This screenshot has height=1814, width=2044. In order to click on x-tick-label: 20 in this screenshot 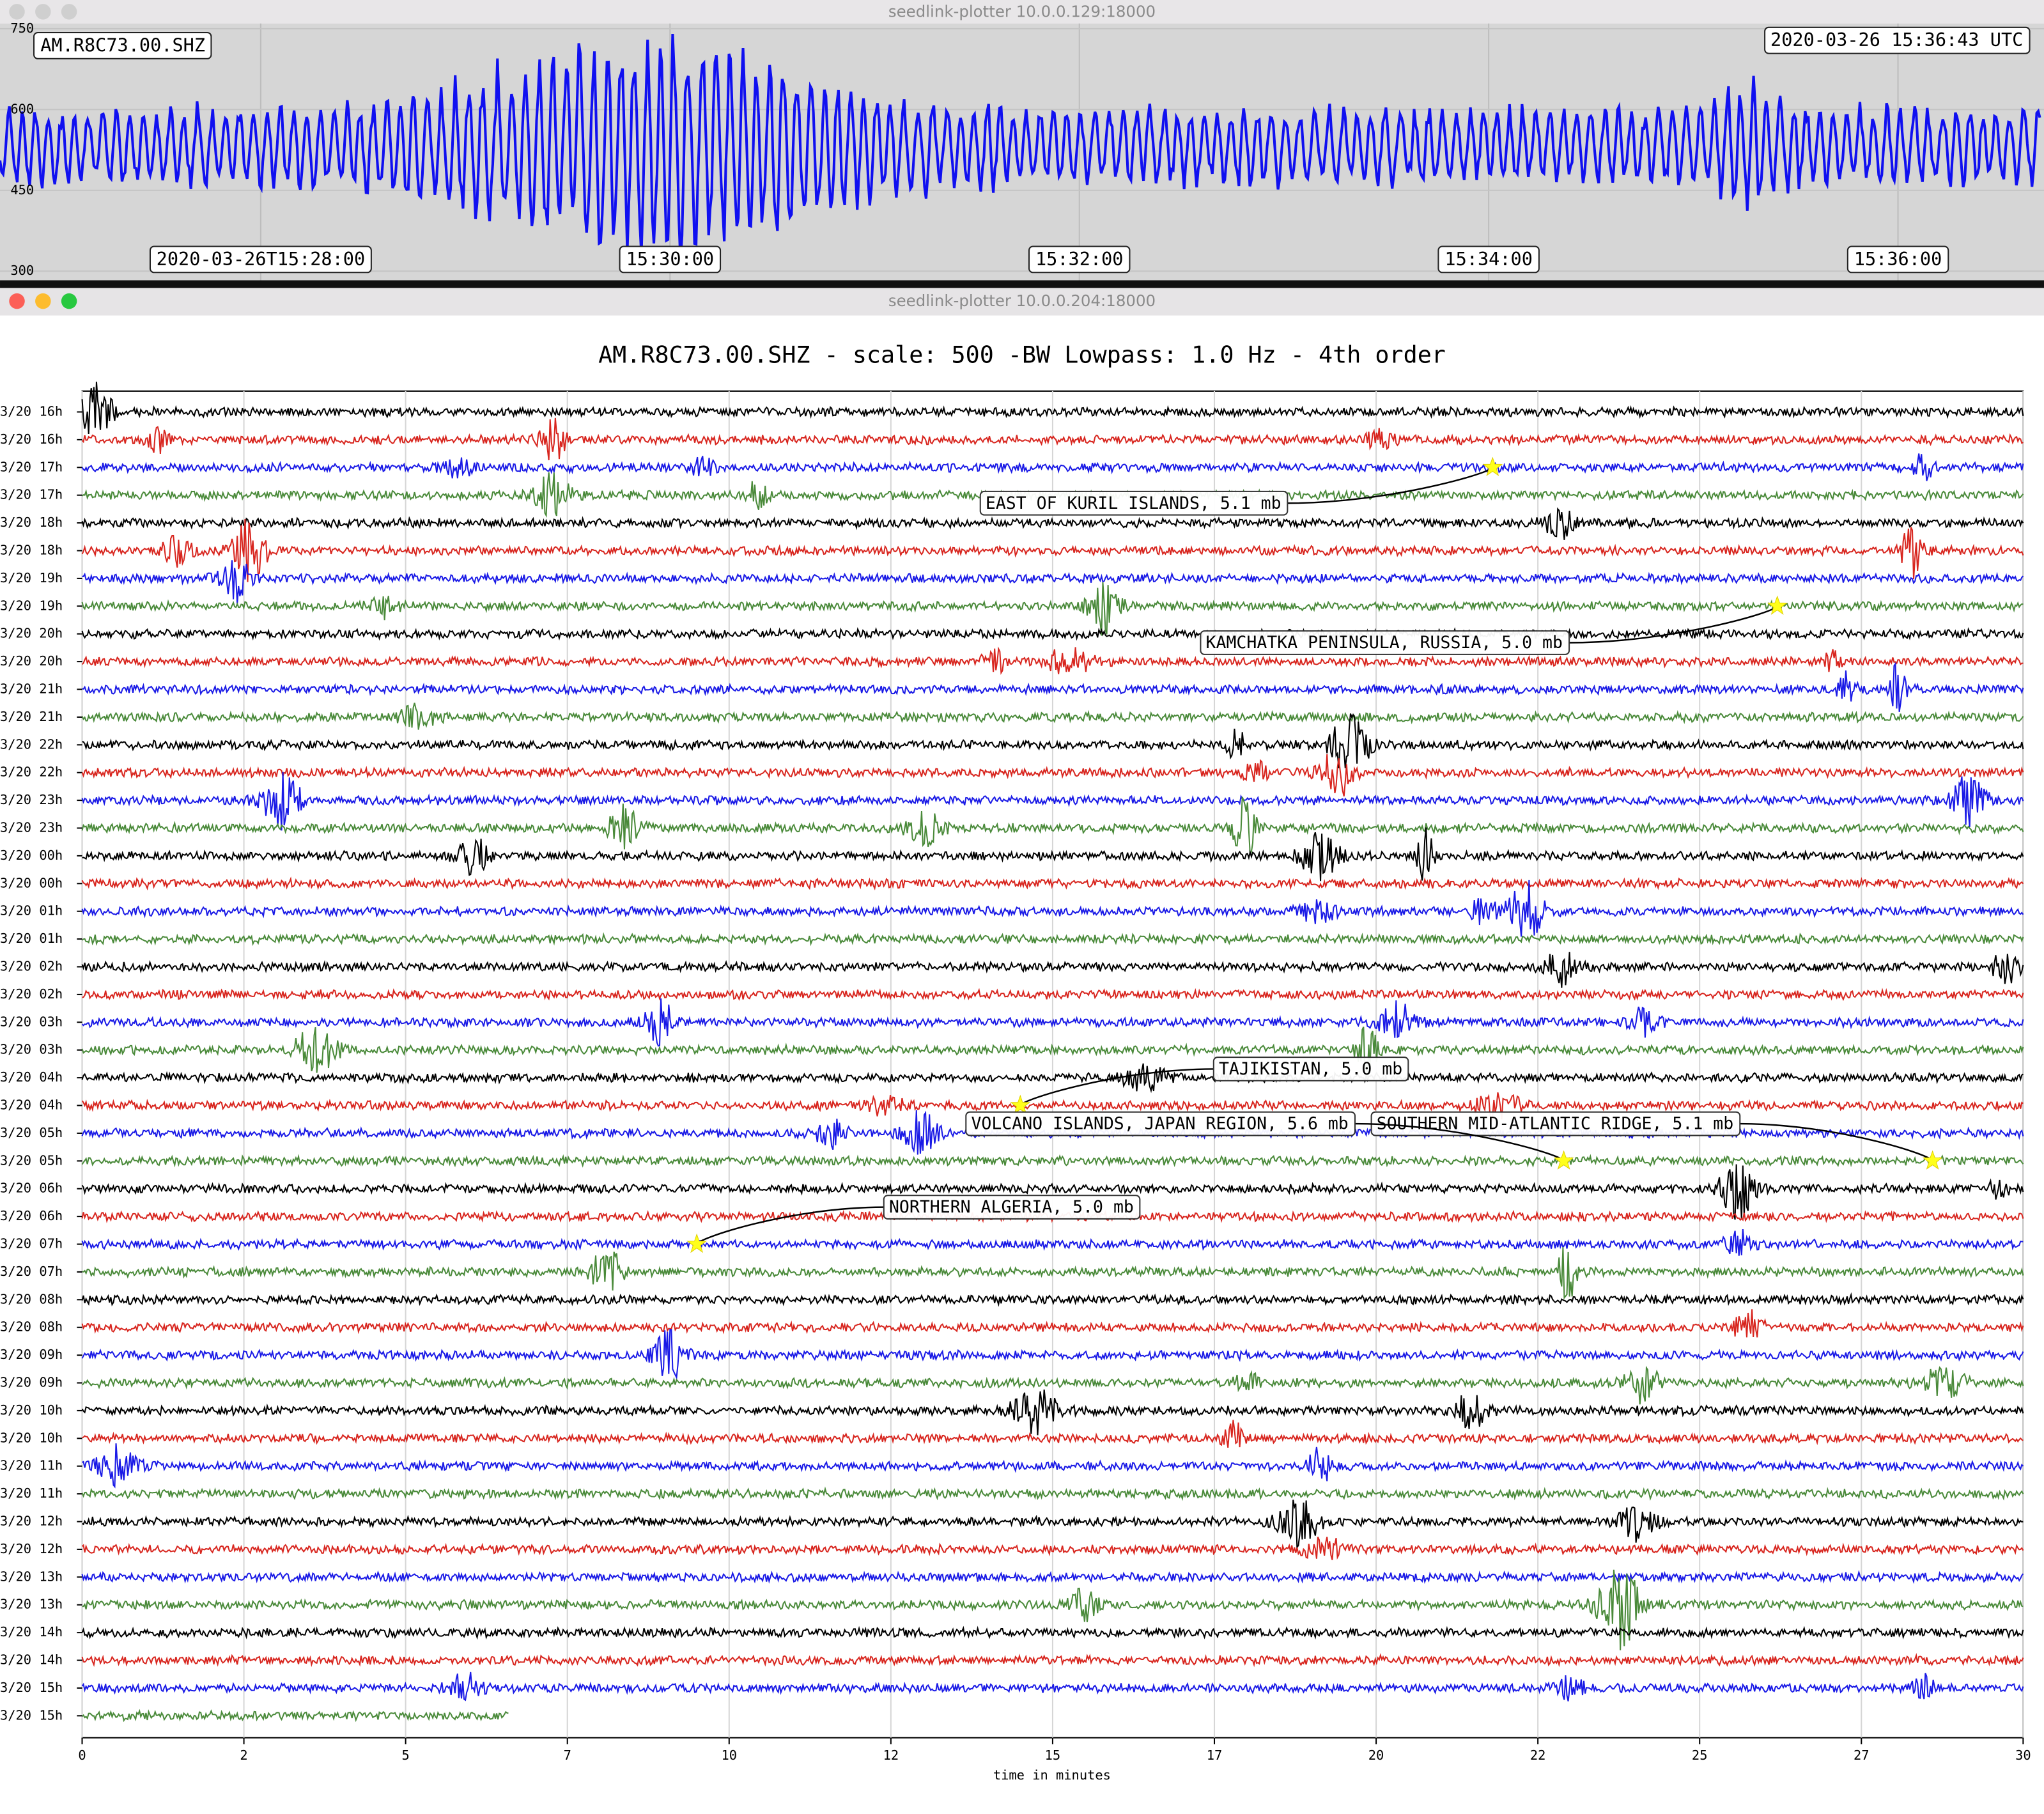, I will do `click(1376, 1755)`.